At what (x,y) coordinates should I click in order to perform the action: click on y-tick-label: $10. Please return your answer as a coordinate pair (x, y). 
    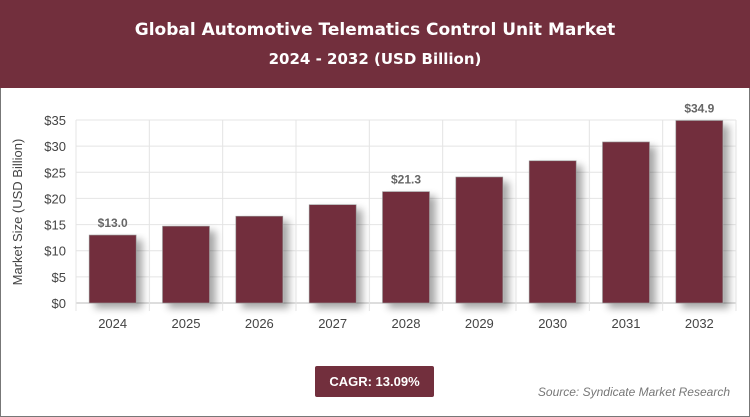
    Looking at the image, I should click on (55, 251).